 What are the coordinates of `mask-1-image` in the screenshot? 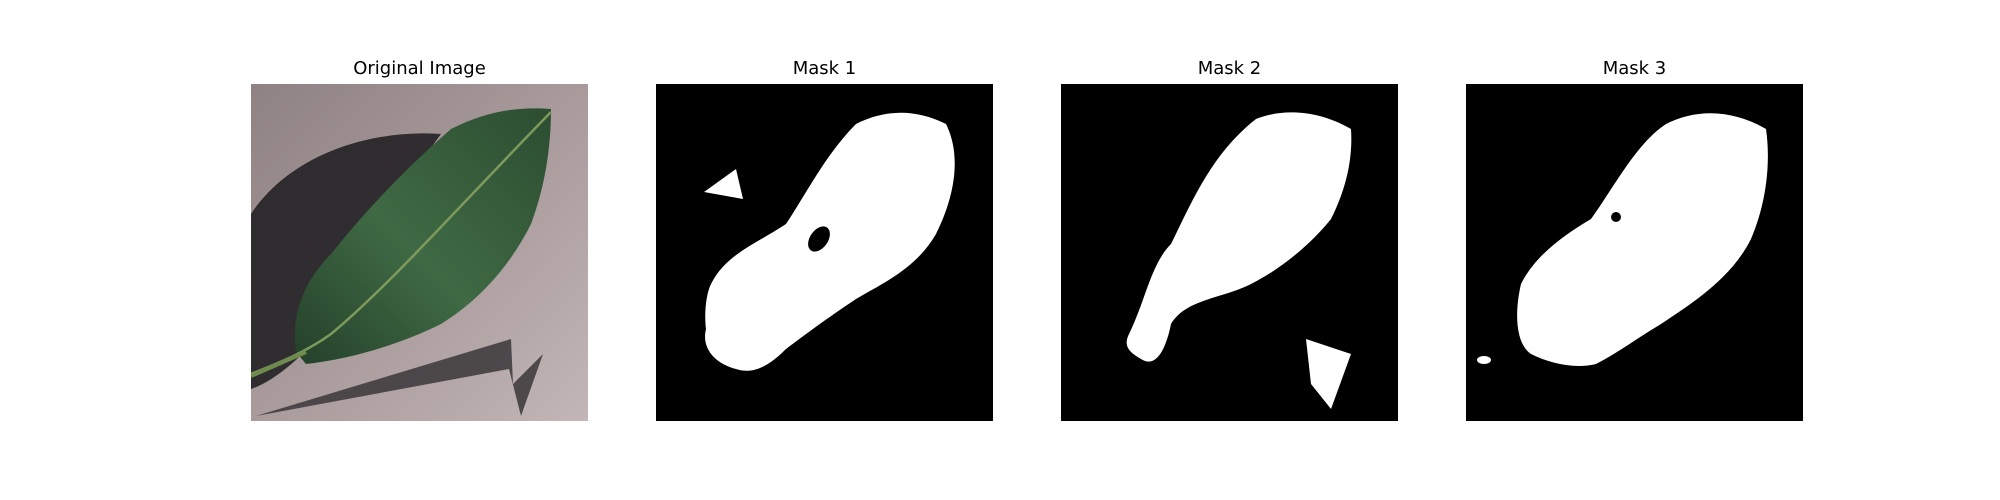 It's located at (824, 252).